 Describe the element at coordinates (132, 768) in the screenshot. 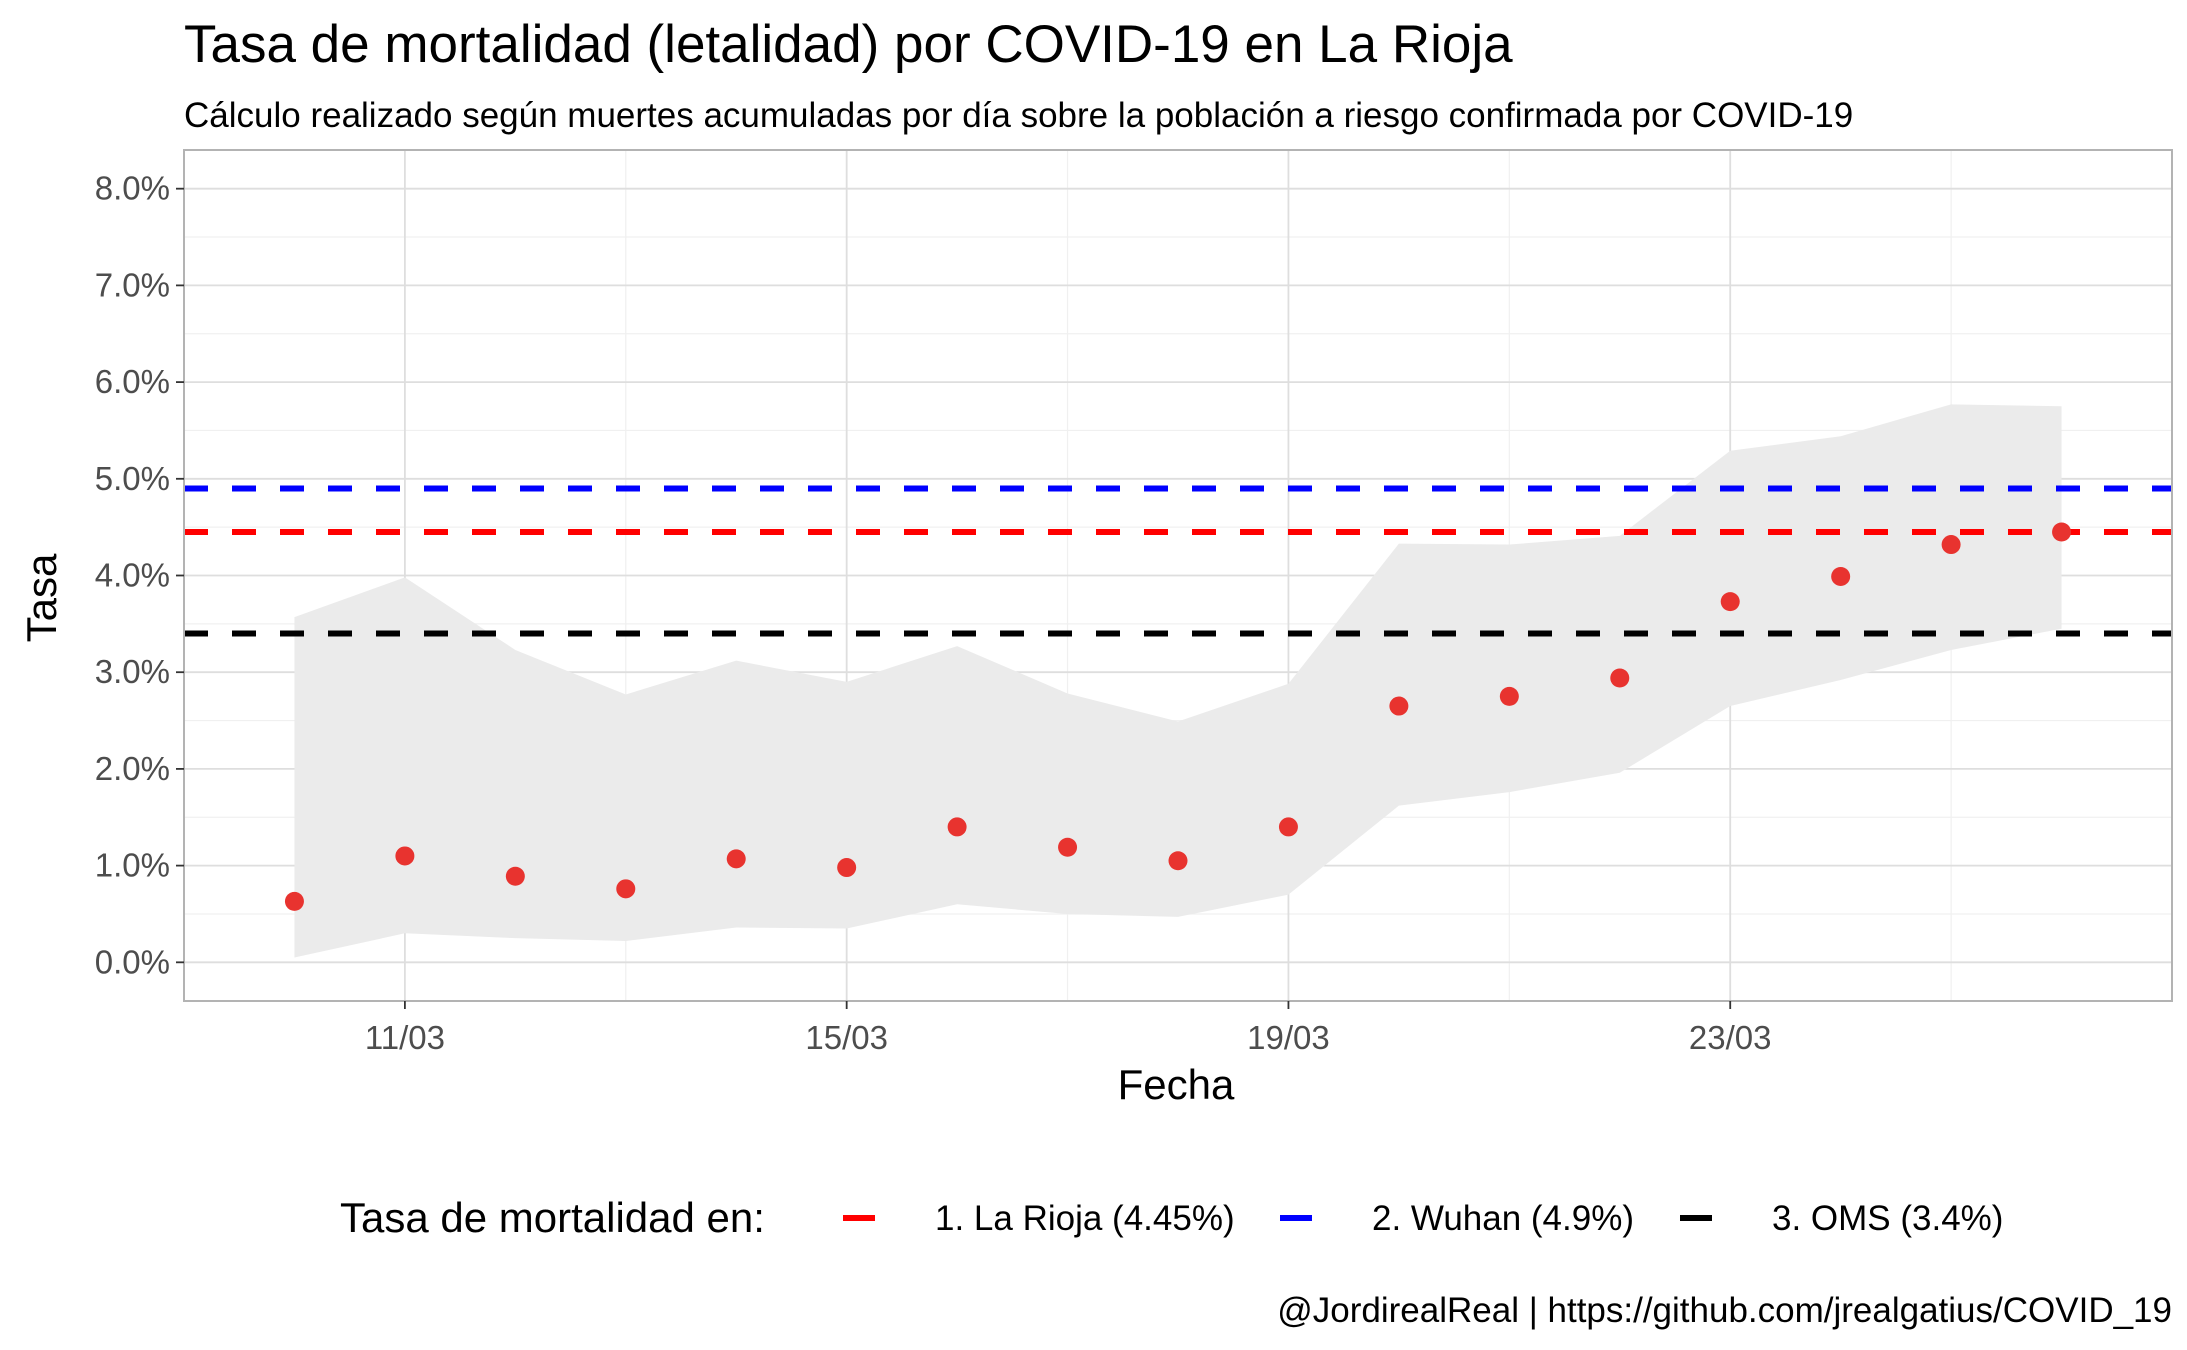

I see `y-tick-label: 2.0%` at that location.